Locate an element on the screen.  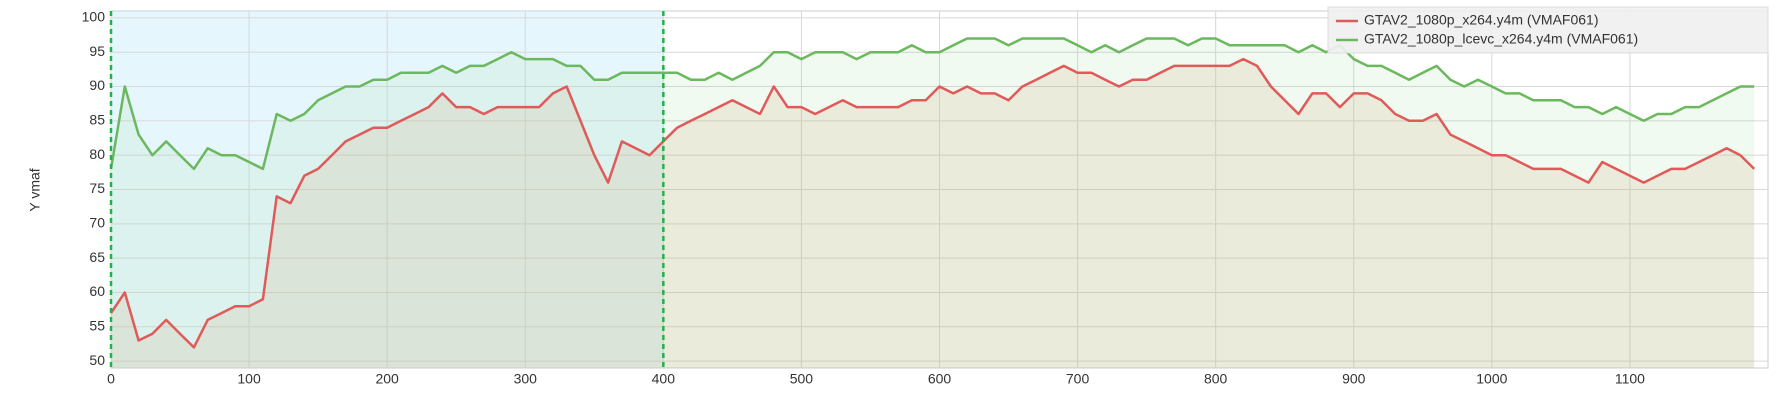
x-tick-label: 700 is located at coordinates (1078, 379).